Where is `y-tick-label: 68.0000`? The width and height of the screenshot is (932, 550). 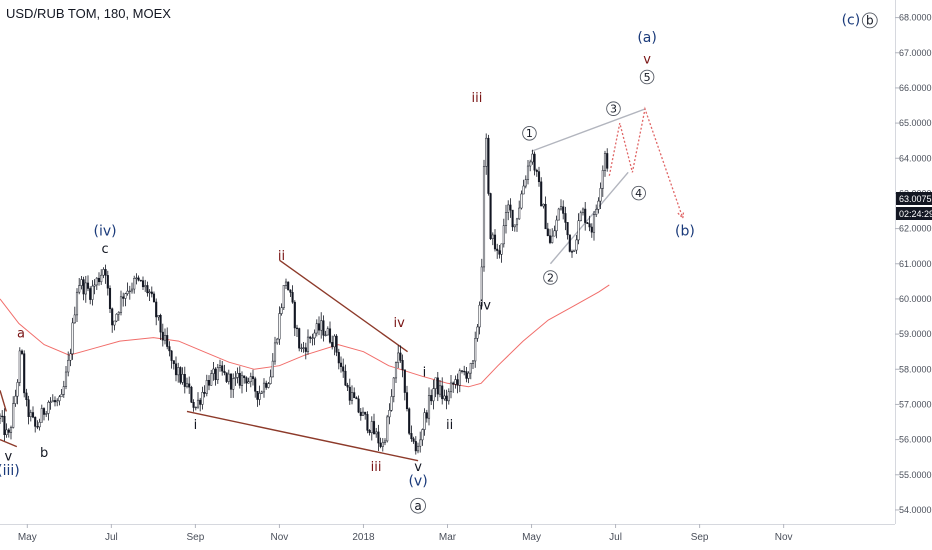
y-tick-label: 68.0000 is located at coordinates (915, 18).